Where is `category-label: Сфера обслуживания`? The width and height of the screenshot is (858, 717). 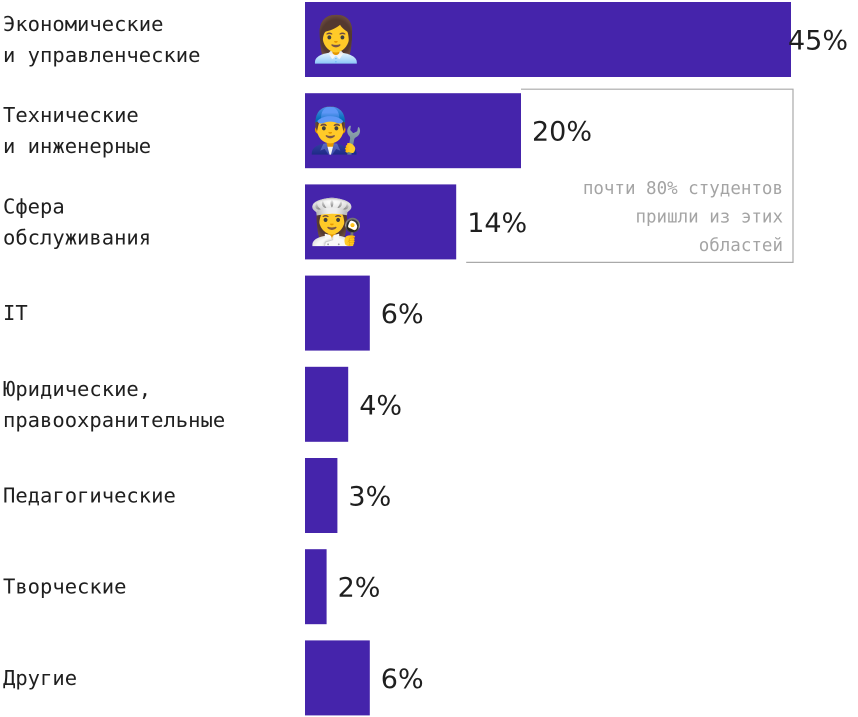
category-label: Сфера обслуживания is located at coordinates (77, 221).